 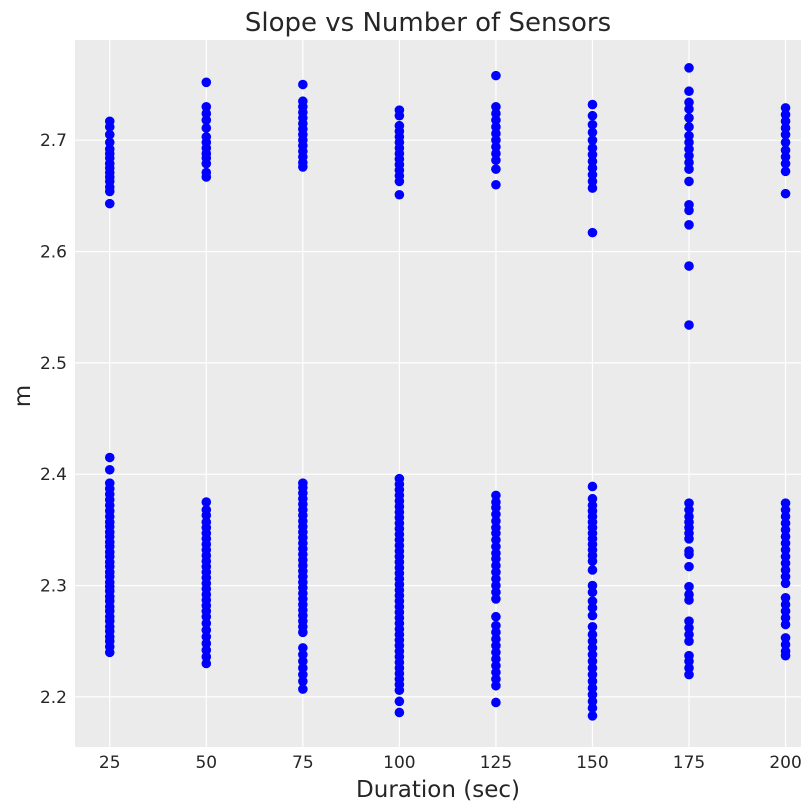 I want to click on y-tick-label: 2.7, so click(x=53, y=141).